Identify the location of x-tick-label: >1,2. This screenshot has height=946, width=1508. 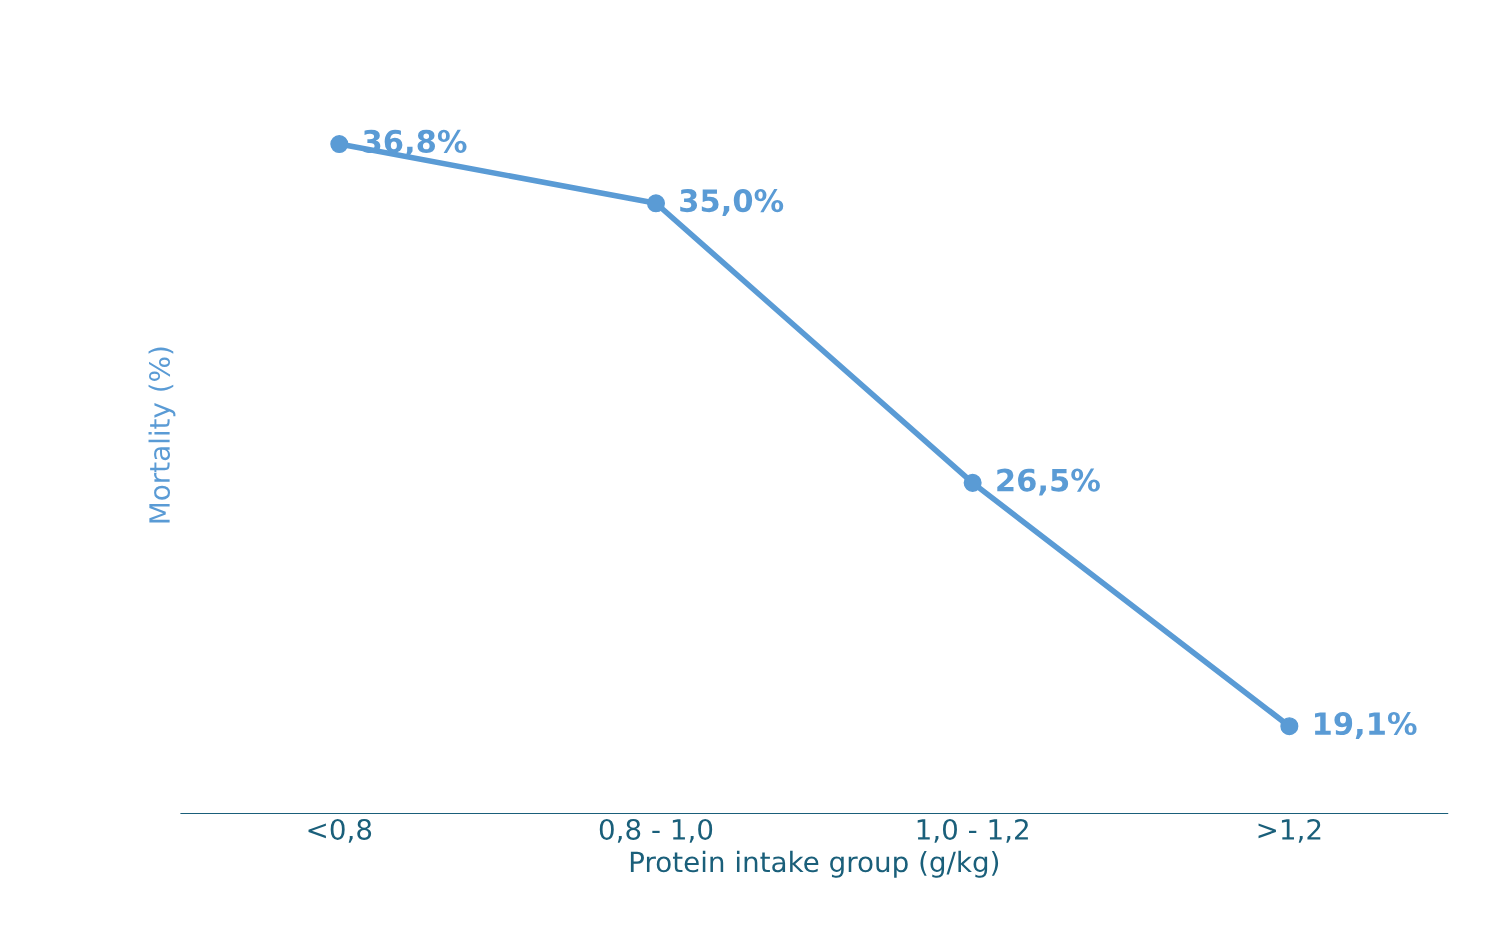
(1289, 830).